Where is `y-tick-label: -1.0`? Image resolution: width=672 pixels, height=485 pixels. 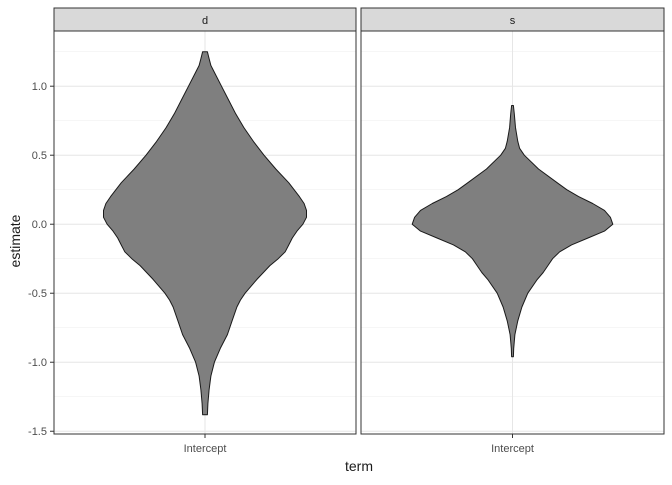 y-tick-label: -1.0 is located at coordinates (37, 363).